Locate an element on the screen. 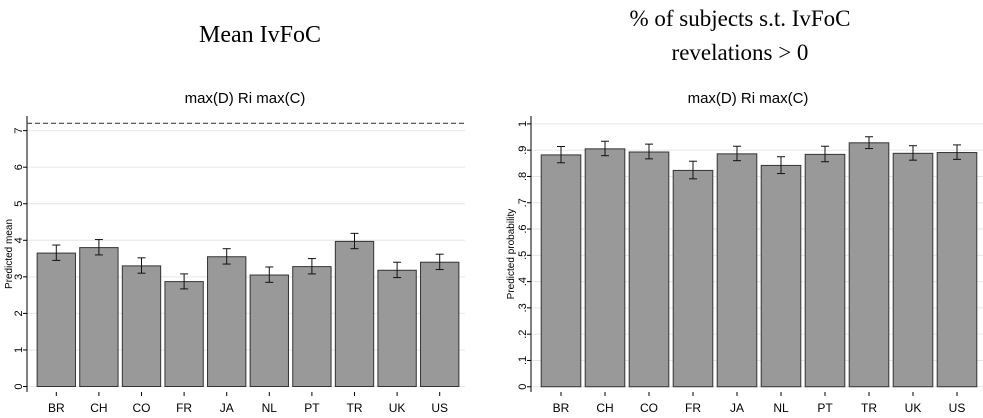  y-axis-label: Predicted mean is located at coordinates (9, 254).